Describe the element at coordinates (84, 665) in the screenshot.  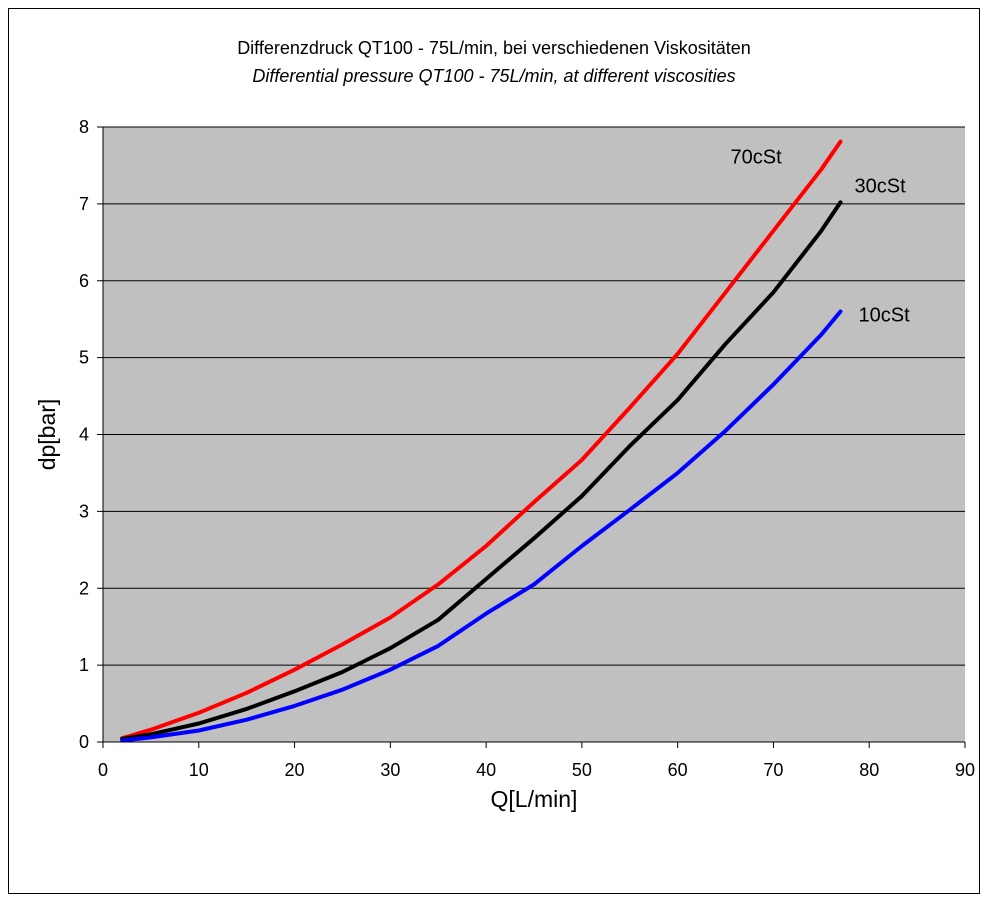
I see `y-tick-label-1: 1` at that location.